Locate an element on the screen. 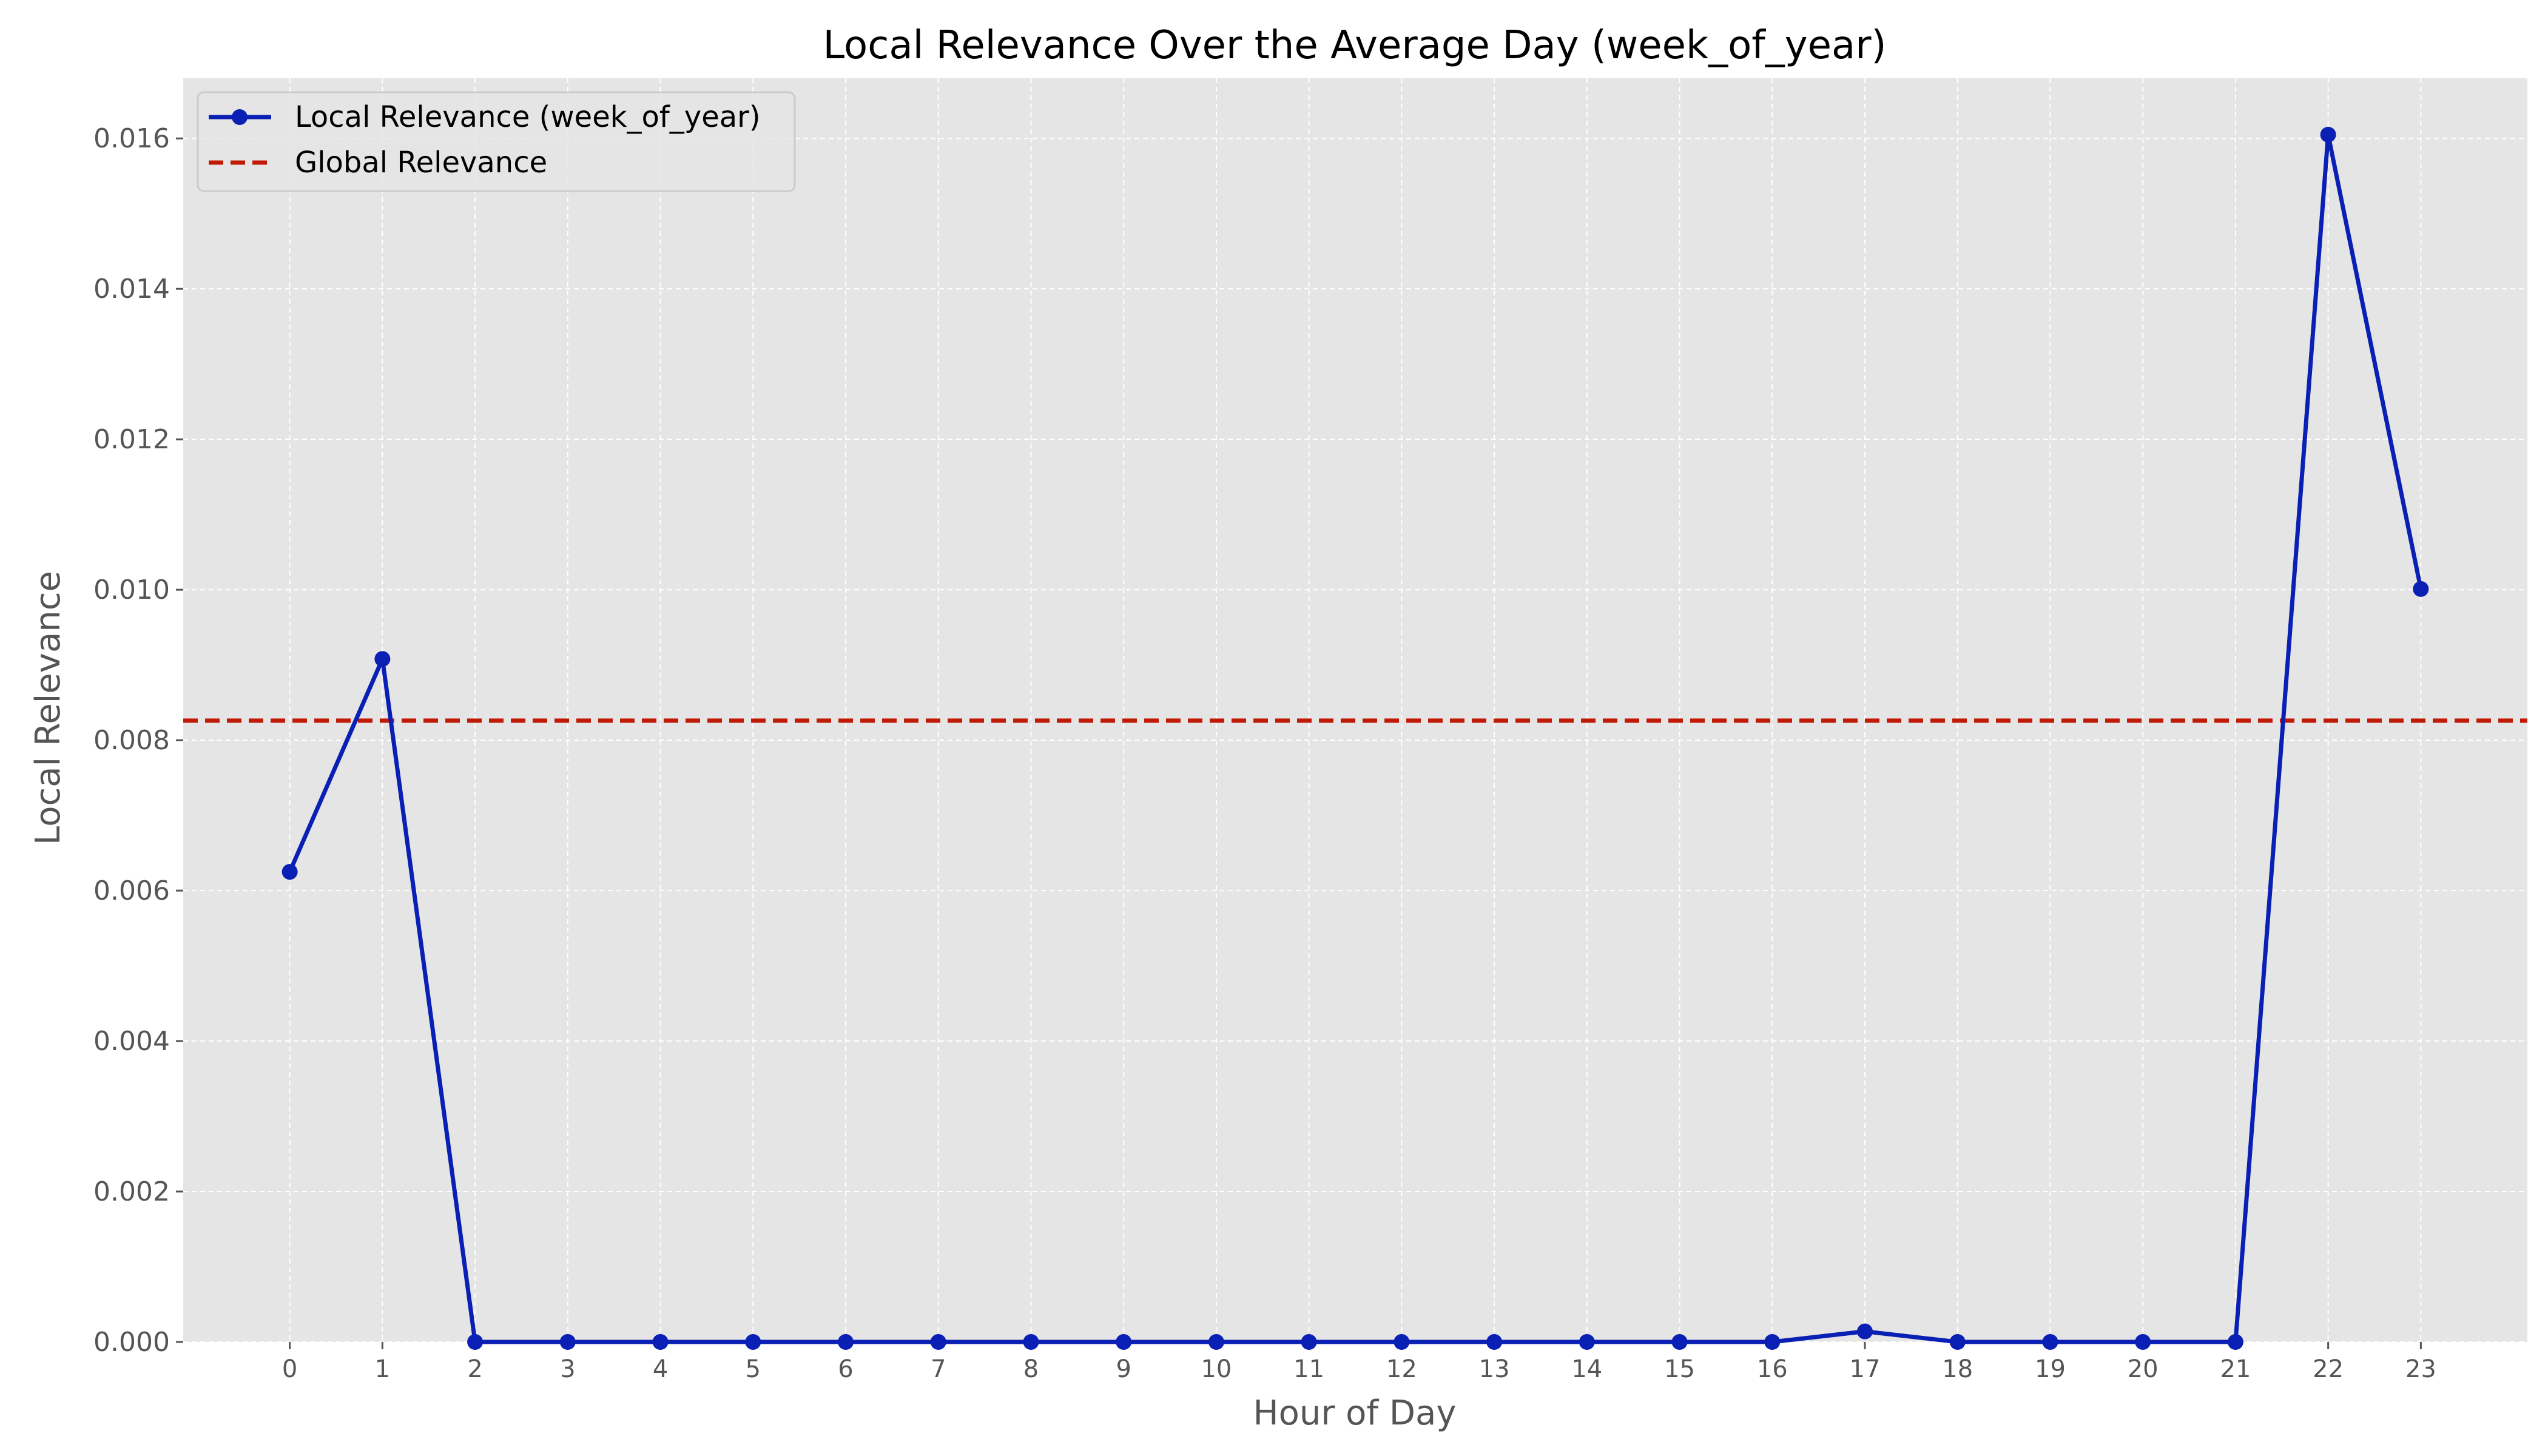 This screenshot has width=2548, height=1456. x-tick-label: 10 is located at coordinates (1216, 1369).